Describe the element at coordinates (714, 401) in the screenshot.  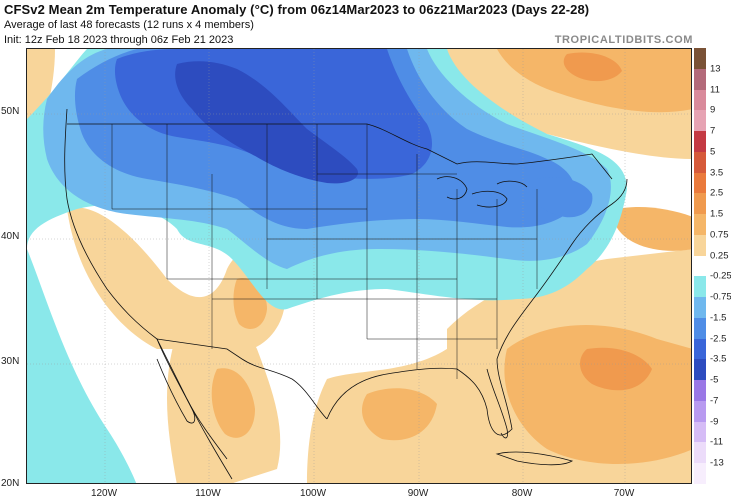
I see `colorbar-label: -7` at that location.